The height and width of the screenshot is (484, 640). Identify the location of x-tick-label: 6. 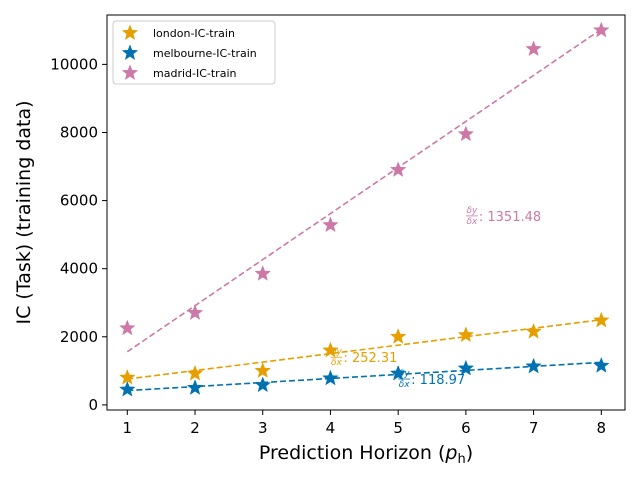
(466, 428).